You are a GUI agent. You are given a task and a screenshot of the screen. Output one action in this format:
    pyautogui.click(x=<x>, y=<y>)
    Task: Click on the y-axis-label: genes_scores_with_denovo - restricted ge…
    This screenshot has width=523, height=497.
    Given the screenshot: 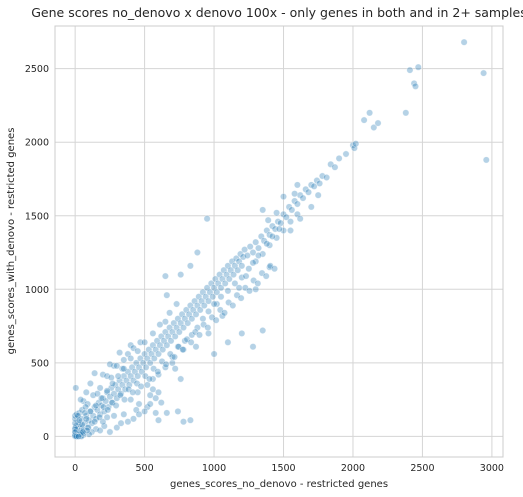 What is the action you would take?
    pyautogui.click(x=11, y=241)
    